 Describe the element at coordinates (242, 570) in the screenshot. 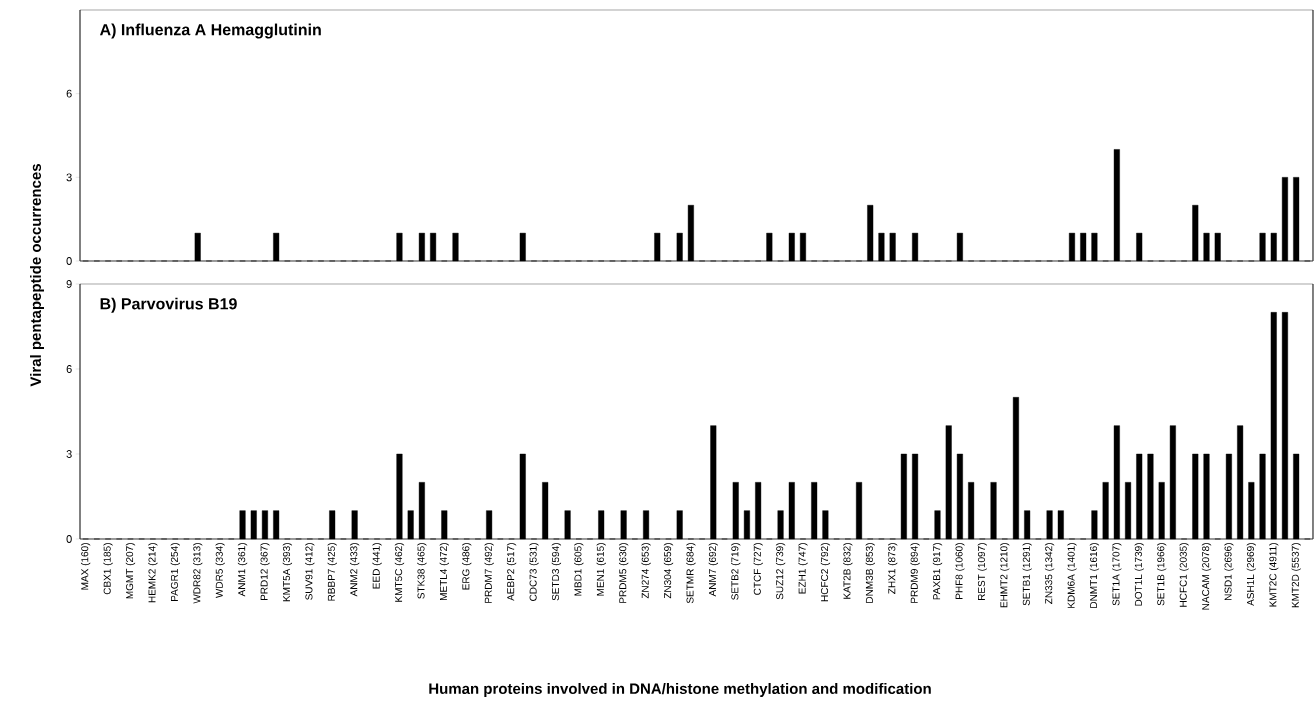

I see `x-tick-label: ANM1 (361)` at that location.